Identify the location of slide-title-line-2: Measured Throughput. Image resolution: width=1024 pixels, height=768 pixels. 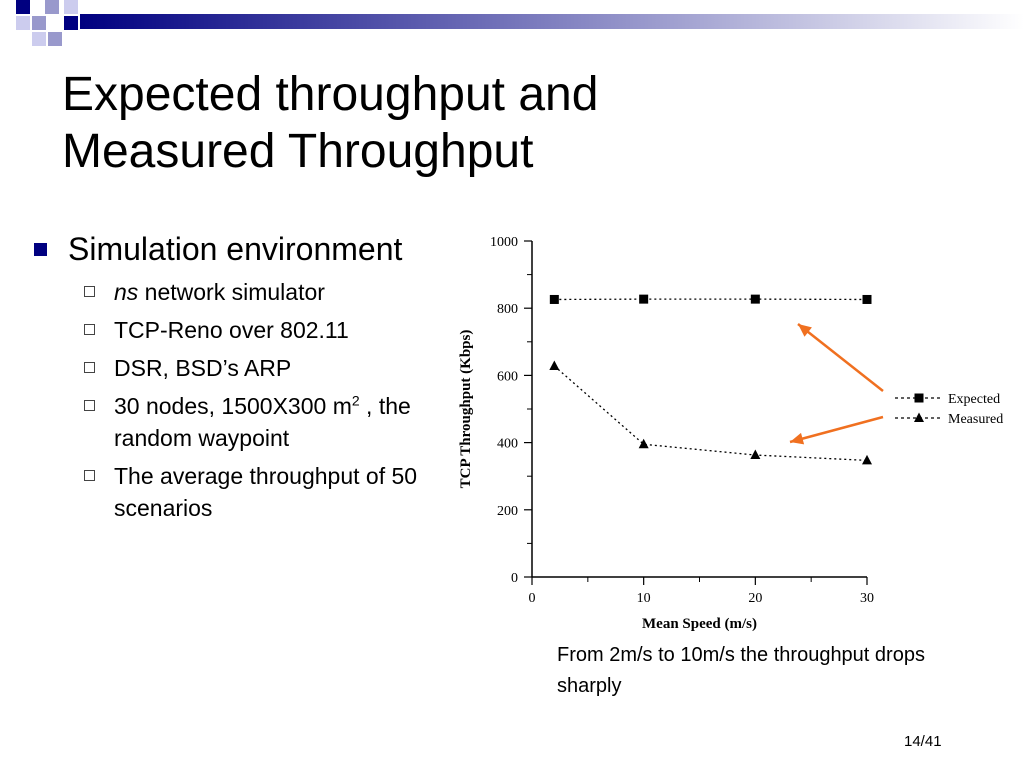
(298, 151).